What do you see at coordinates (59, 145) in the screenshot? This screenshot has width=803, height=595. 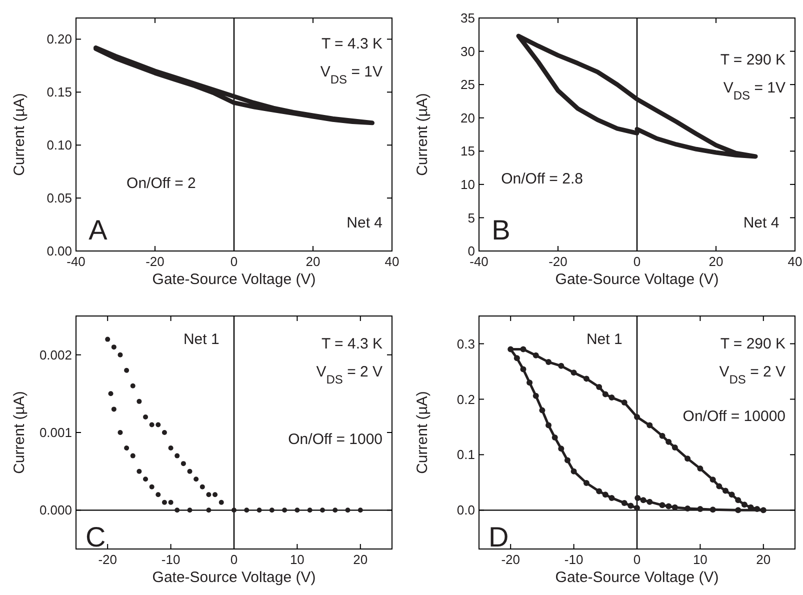 I see `y-tick-label: 0.10` at bounding box center [59, 145].